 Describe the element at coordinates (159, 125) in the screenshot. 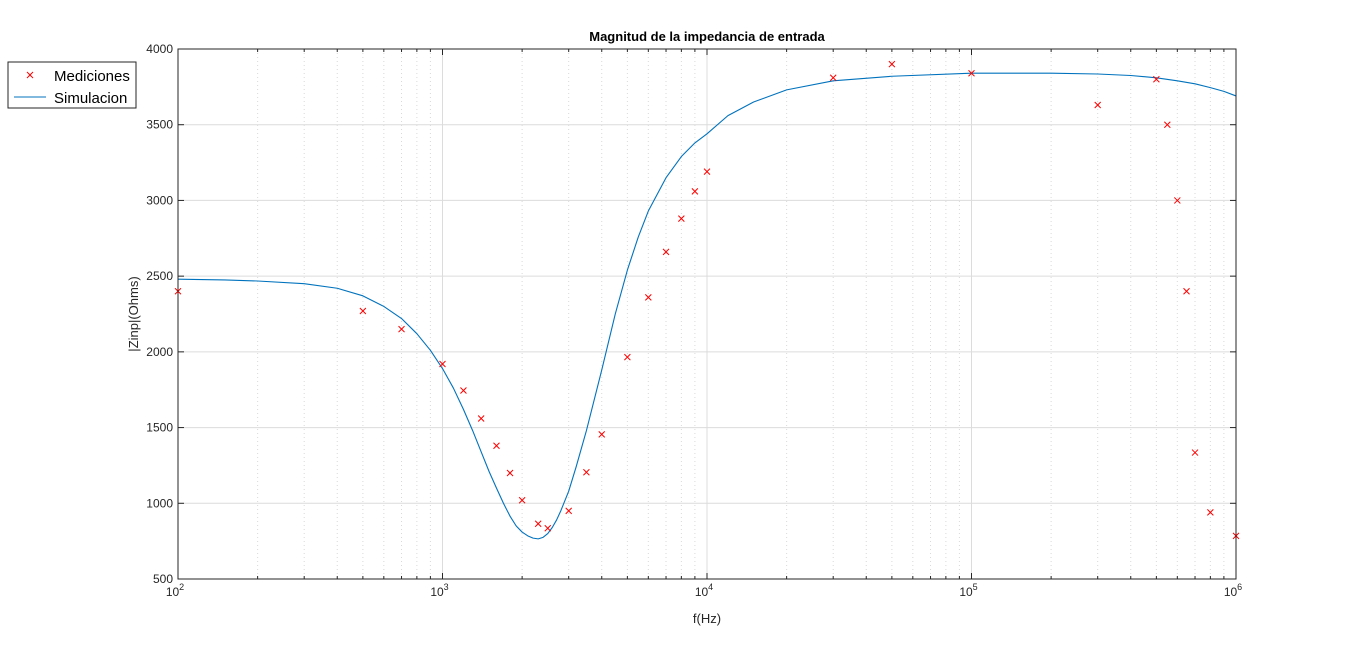

I see `y-tick-label: 3500` at that location.